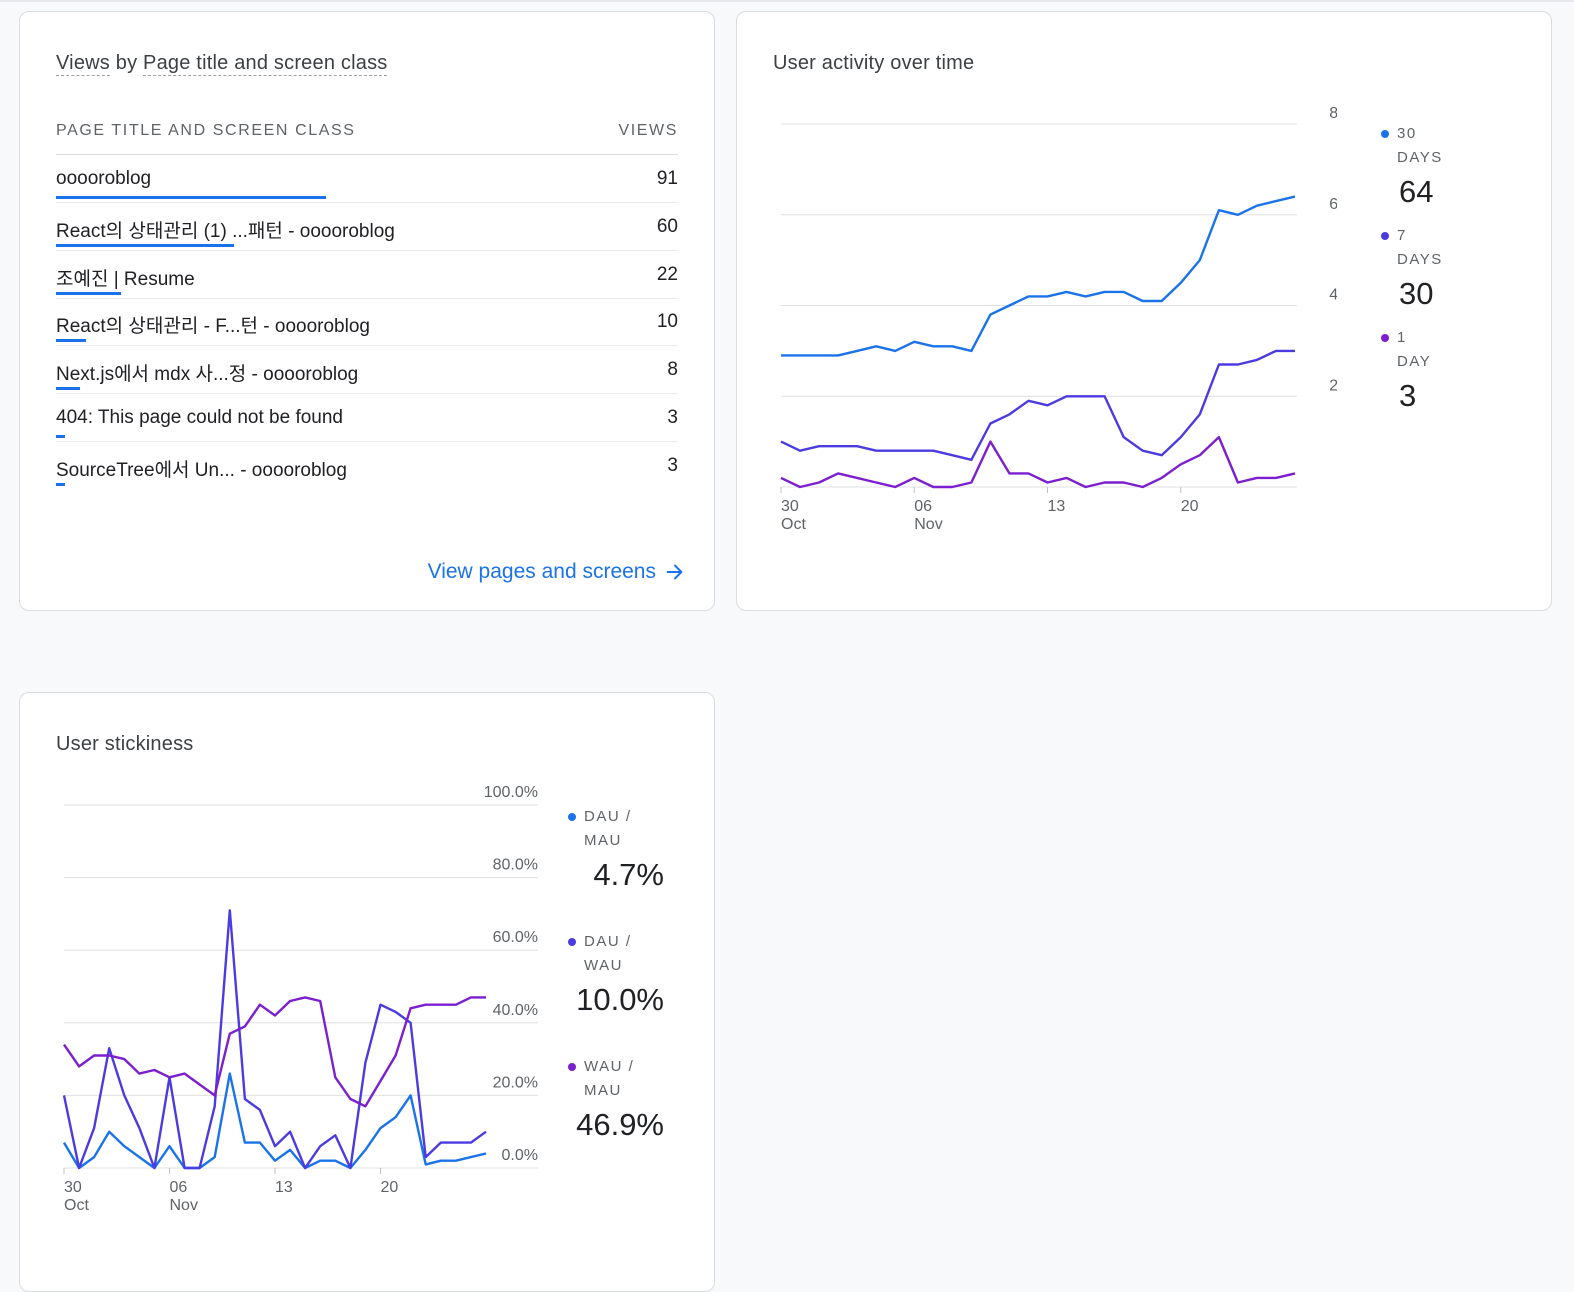 This screenshot has height=1292, width=1574. I want to click on y-tick-label: 20, so click(1333, 385).